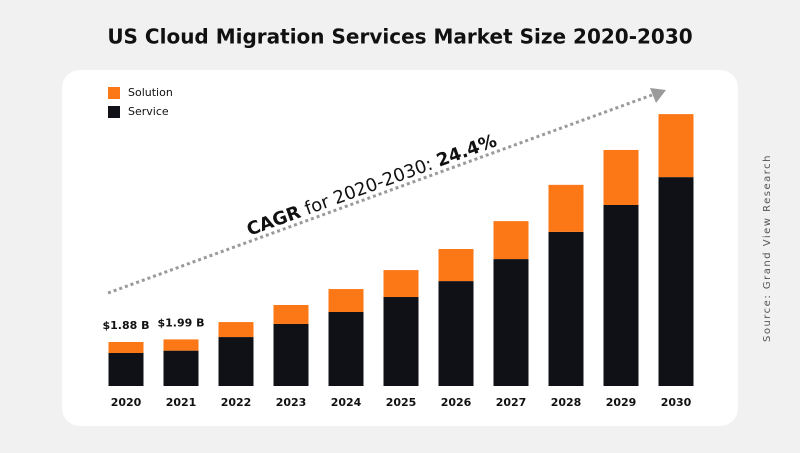  What do you see at coordinates (511, 402) in the screenshot?
I see `x-tick-label: 2027` at bounding box center [511, 402].